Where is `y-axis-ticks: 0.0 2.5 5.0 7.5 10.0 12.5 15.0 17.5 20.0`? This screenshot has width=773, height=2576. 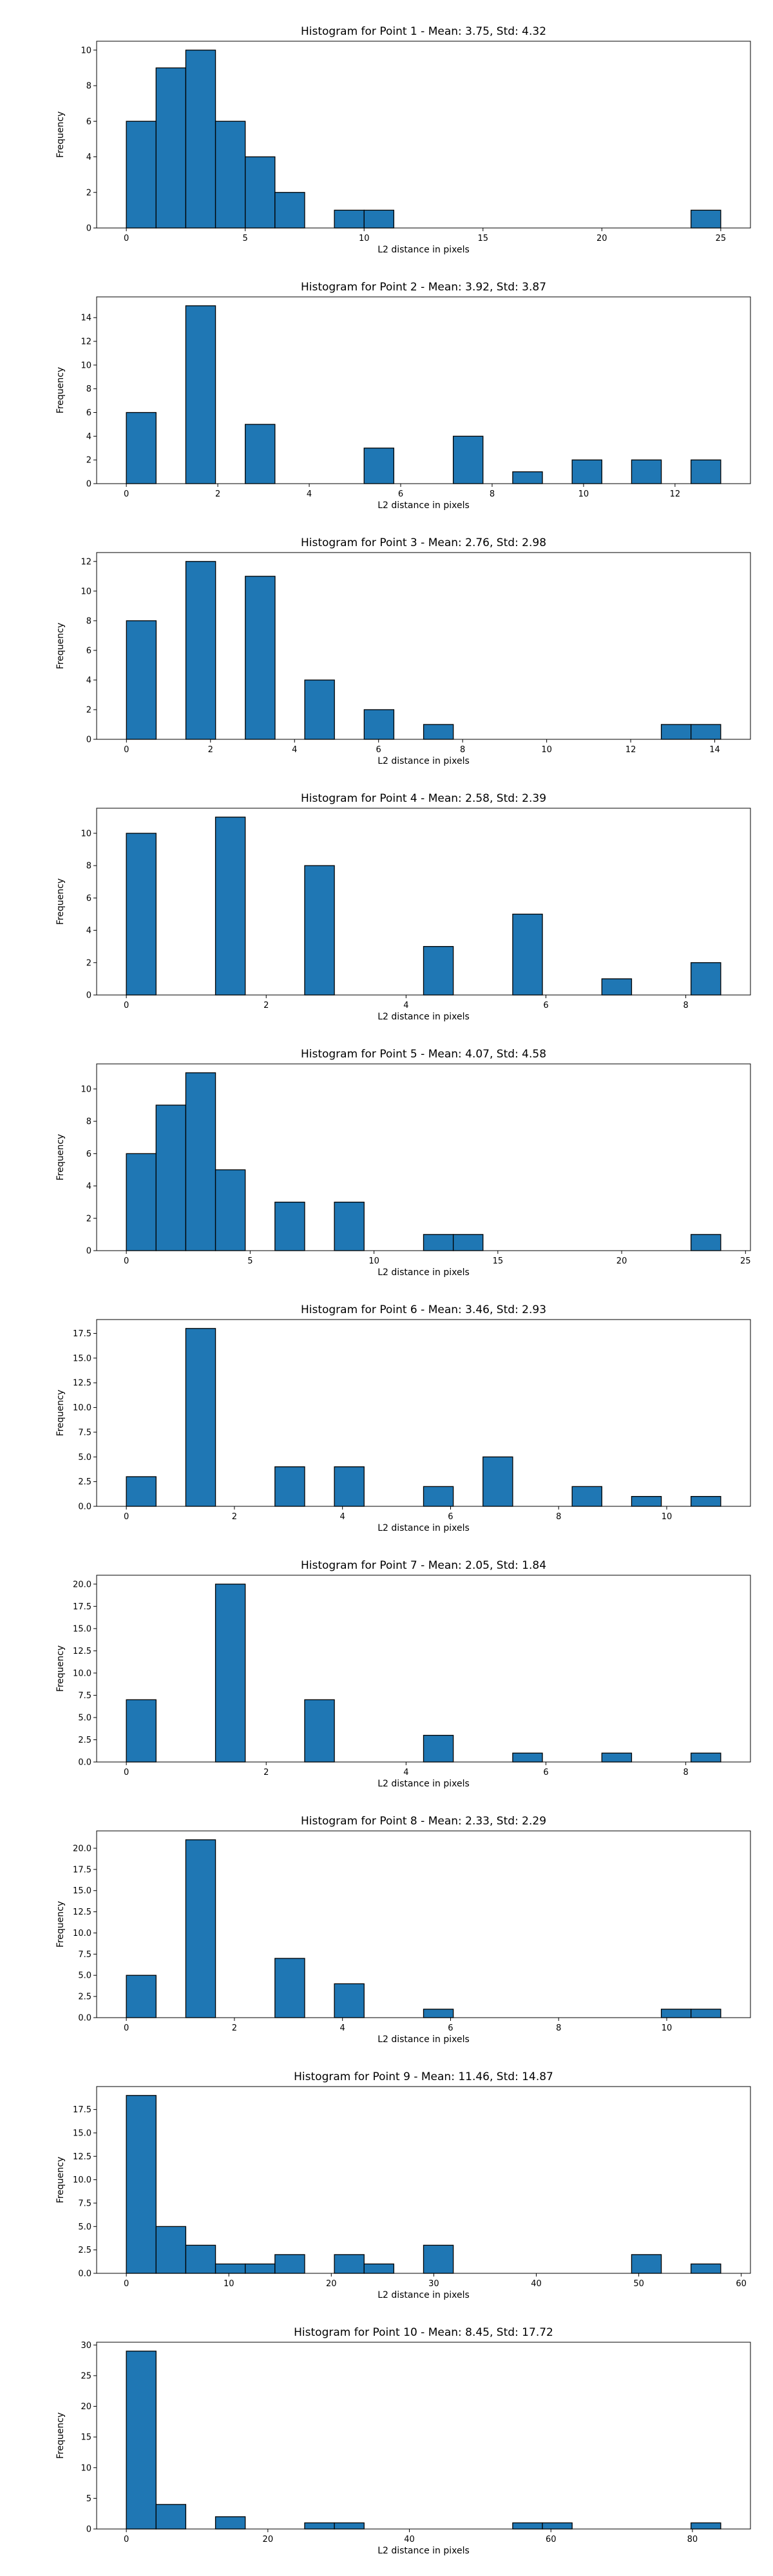 y-axis-ticks: 0.0 2.5 5.0 7.5 10.0 12.5 15.0 17.5 20.0 is located at coordinates (85, 1674).